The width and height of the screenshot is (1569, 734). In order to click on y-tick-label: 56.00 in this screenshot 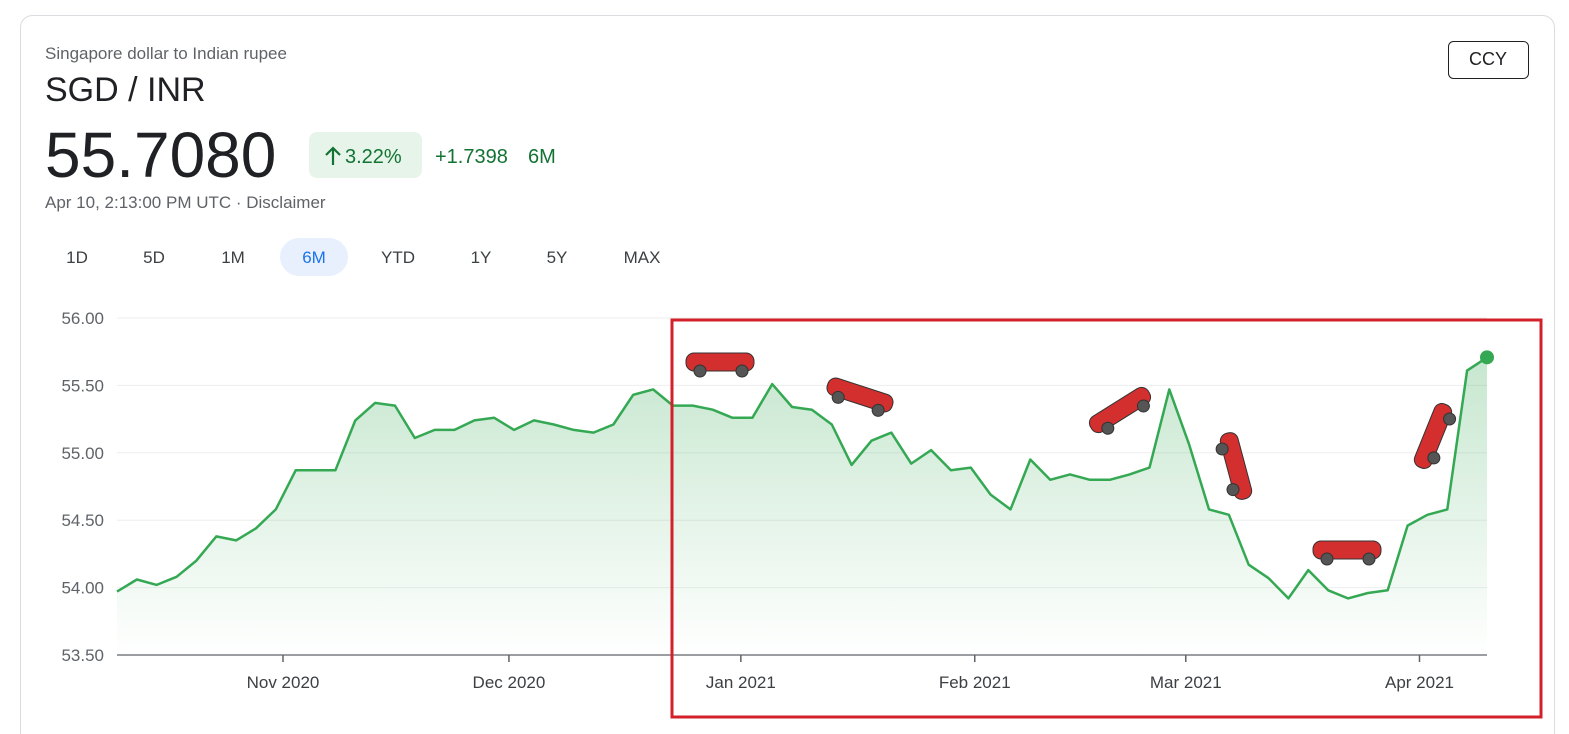, I will do `click(82, 318)`.